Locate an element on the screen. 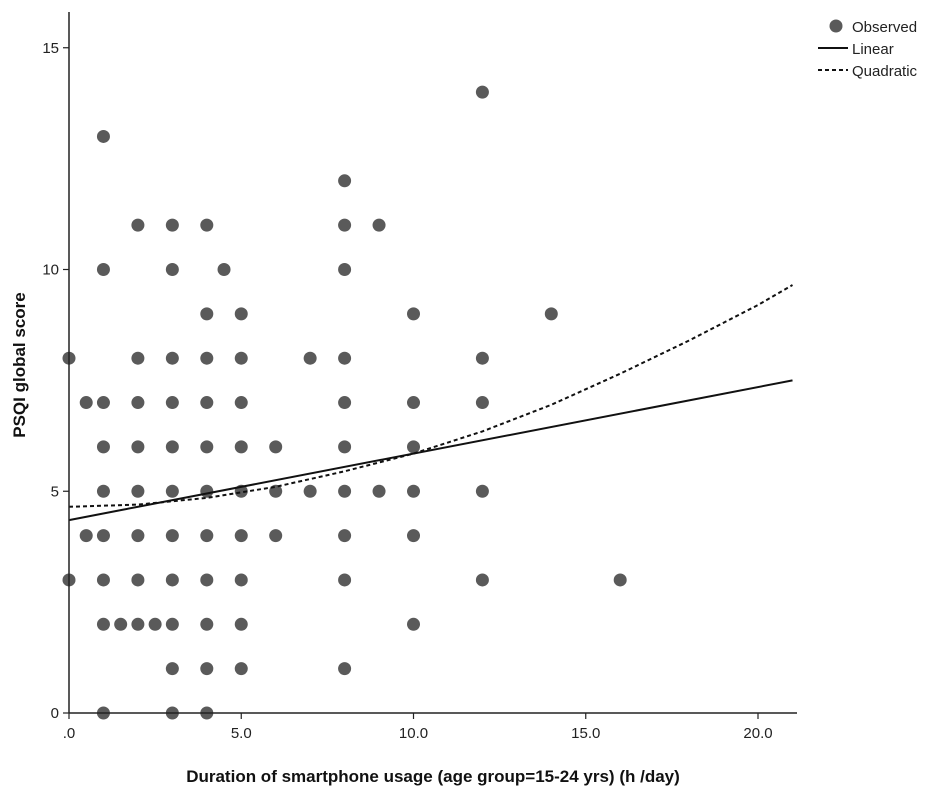 This screenshot has width=937, height=792. linear-fit-line is located at coordinates (430, 450).